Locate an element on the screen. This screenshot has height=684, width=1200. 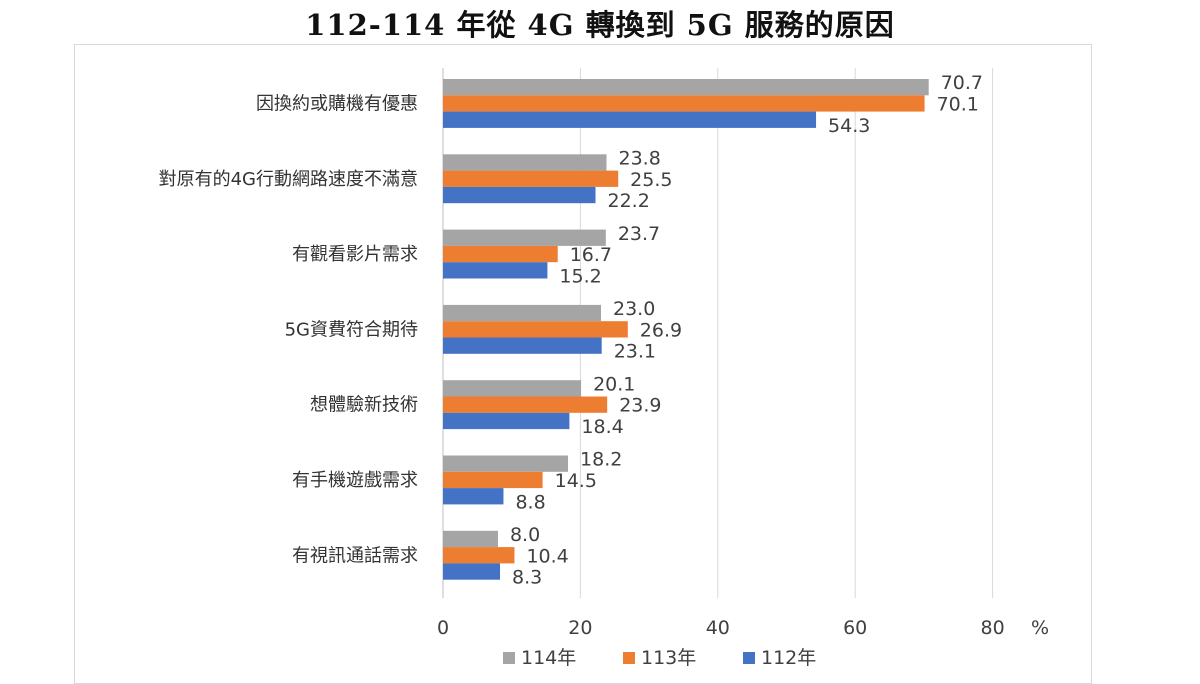
value-label: 16.7 is located at coordinates (591, 255).